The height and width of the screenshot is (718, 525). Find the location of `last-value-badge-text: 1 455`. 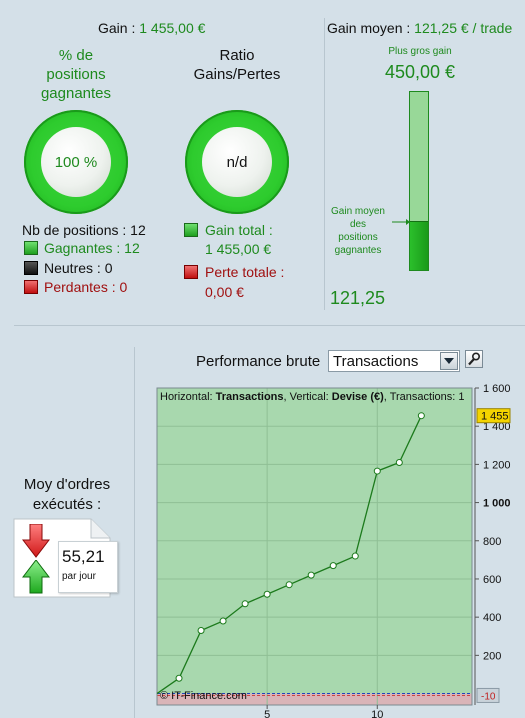

last-value-badge-text: 1 455 is located at coordinates (495, 417).